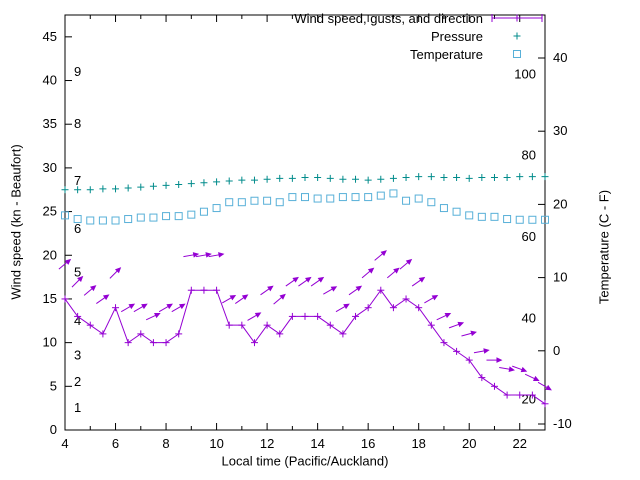 The image size is (640, 480). I want to click on svg-text: 14, so click(317, 443).